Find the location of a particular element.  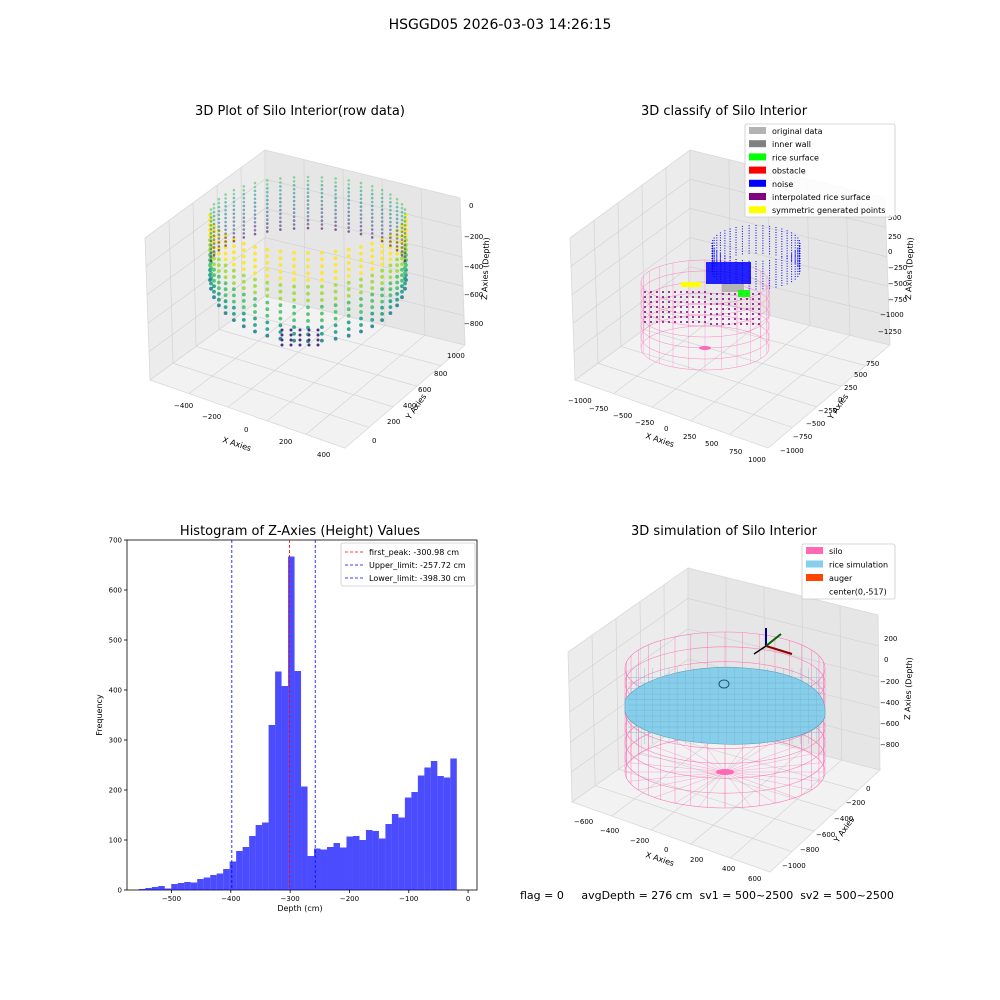

noise-cluster is located at coordinates (728, 273).